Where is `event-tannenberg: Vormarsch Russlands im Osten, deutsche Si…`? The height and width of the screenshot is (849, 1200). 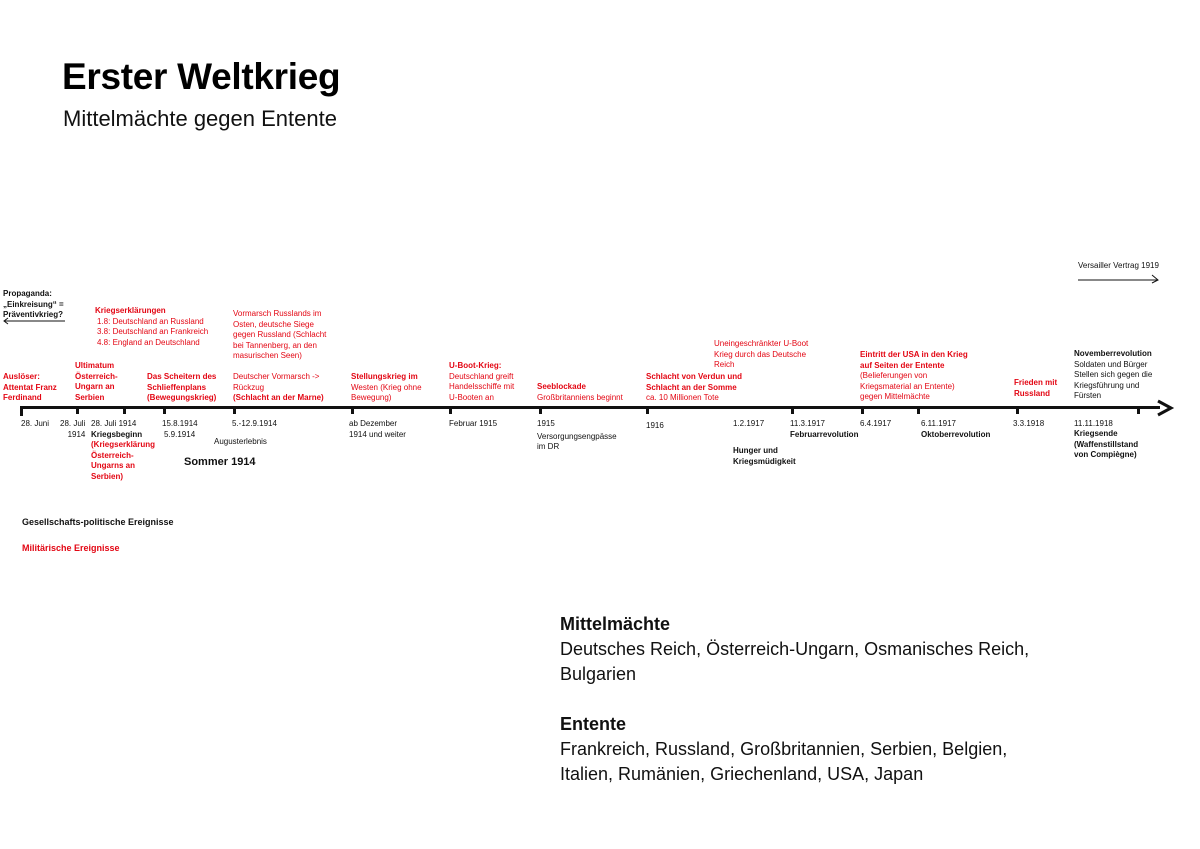
event-tannenberg: Vormarsch Russlands im Osten, deutsche Si… is located at coordinates (280, 334).